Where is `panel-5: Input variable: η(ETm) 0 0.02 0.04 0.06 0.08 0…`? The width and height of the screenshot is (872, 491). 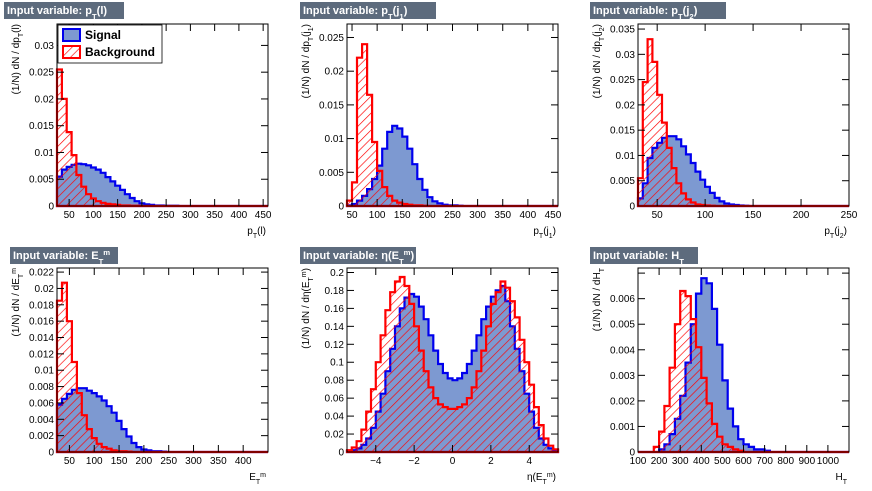 panel-5: Input variable: η(ETm) 0 0.02 0.04 0.06 0.08 0… is located at coordinates (430, 366).